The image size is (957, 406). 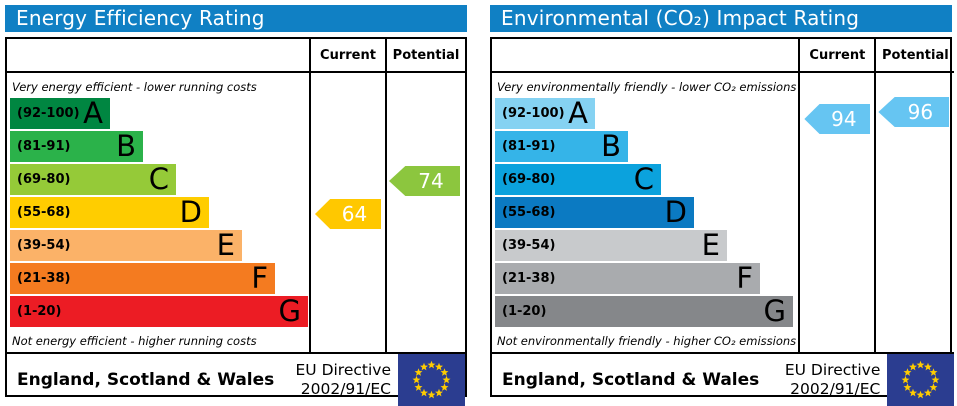 I want to click on potential-rating-value: 74, so click(x=431, y=181).